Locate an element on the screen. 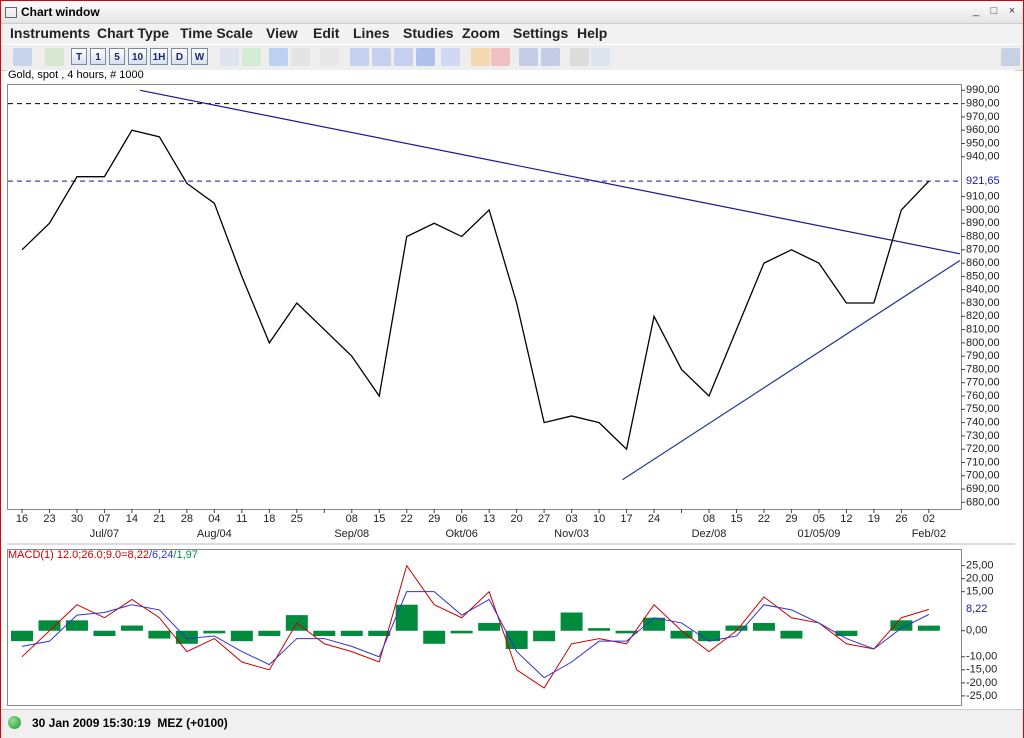 This screenshot has width=1024, height=738. x-tick-label: 27 is located at coordinates (544, 519).